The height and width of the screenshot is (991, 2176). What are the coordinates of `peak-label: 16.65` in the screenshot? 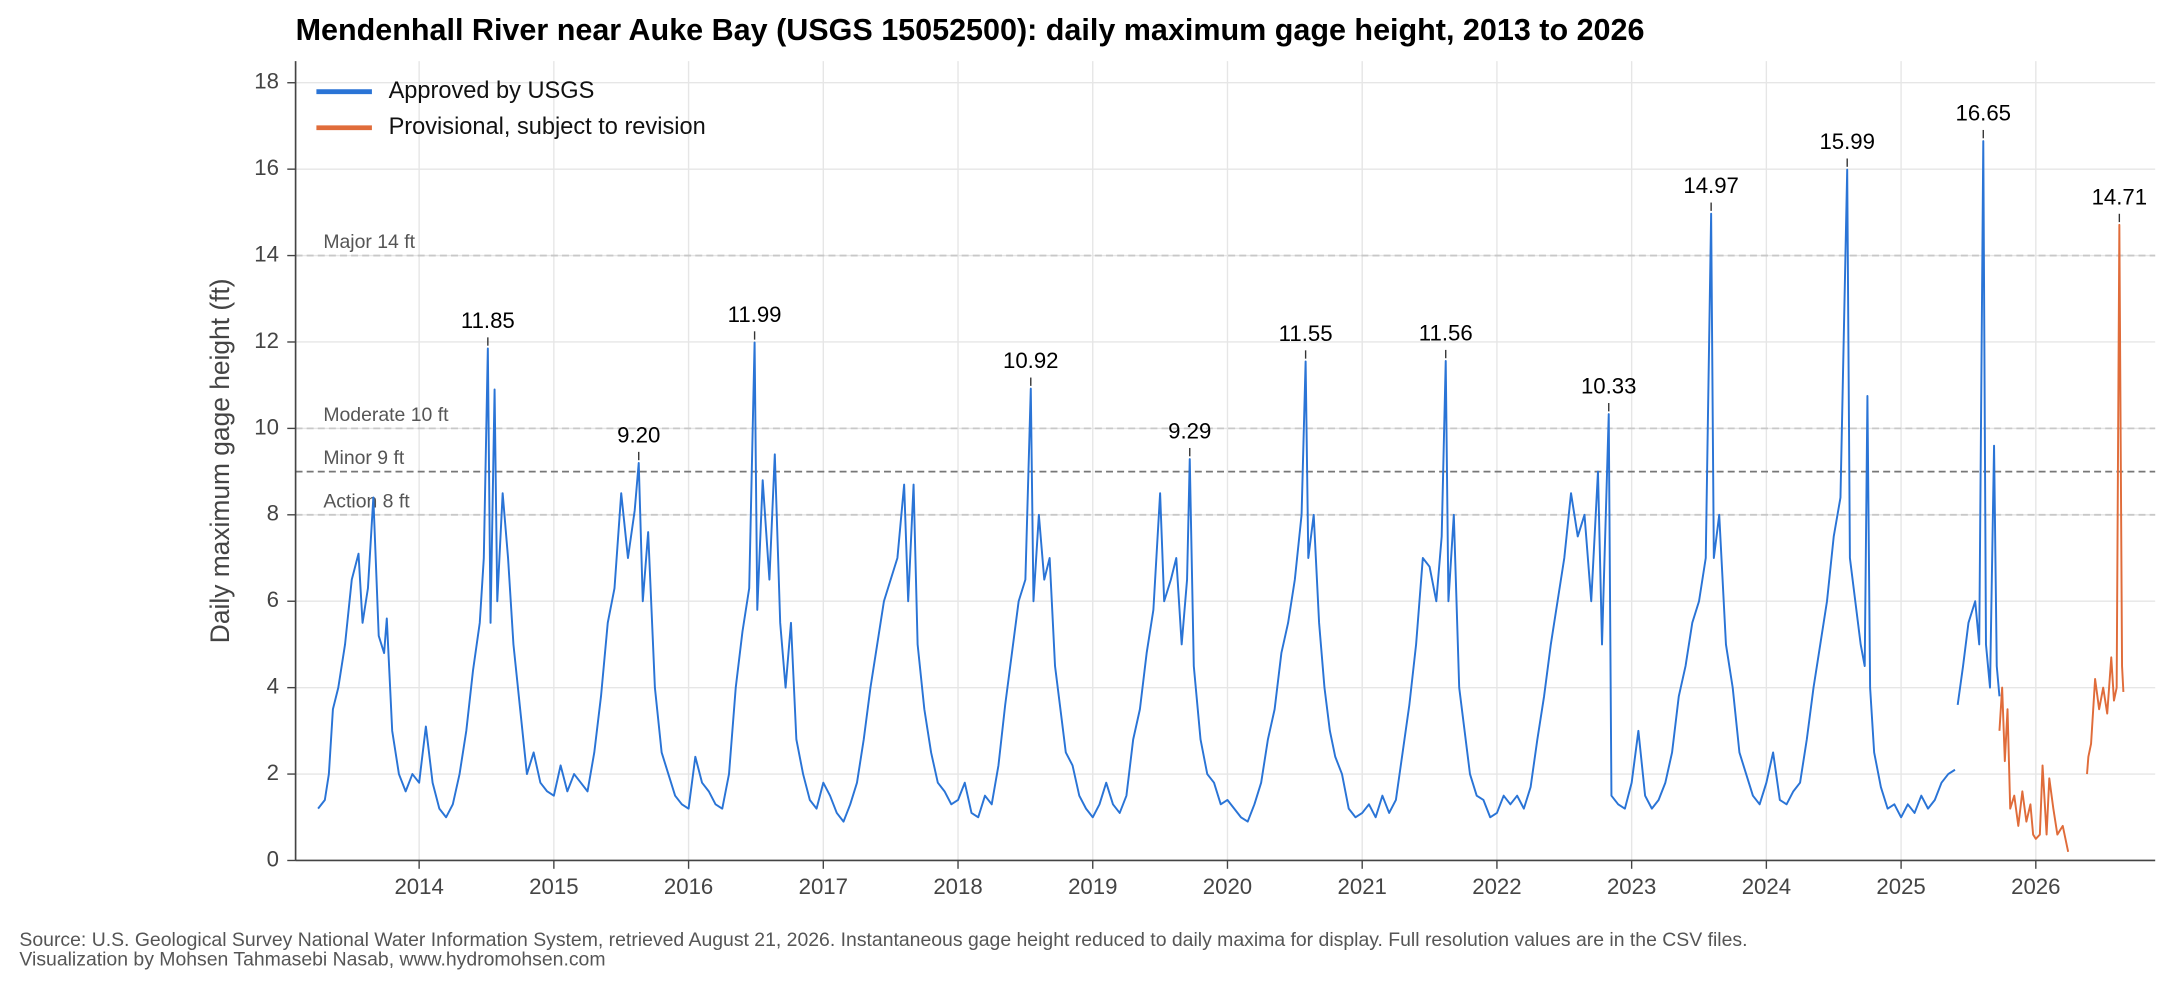 It's located at (1984, 113).